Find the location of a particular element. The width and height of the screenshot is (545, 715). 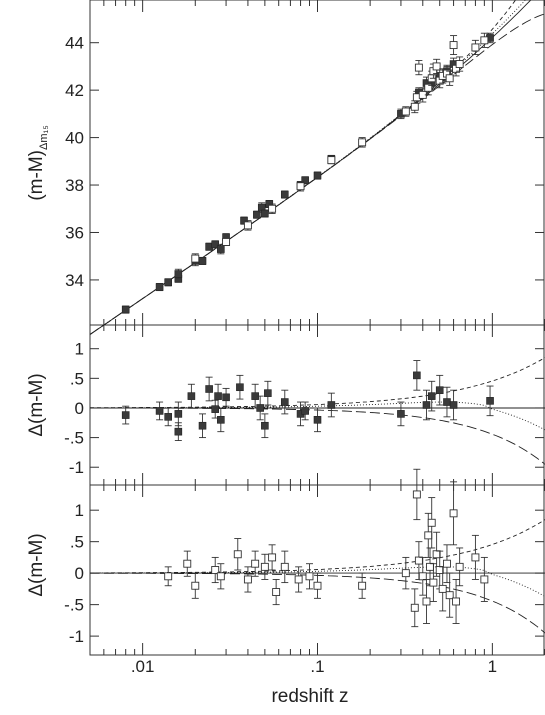

panel-top-ytick-label: 38 is located at coordinates (74, 185).